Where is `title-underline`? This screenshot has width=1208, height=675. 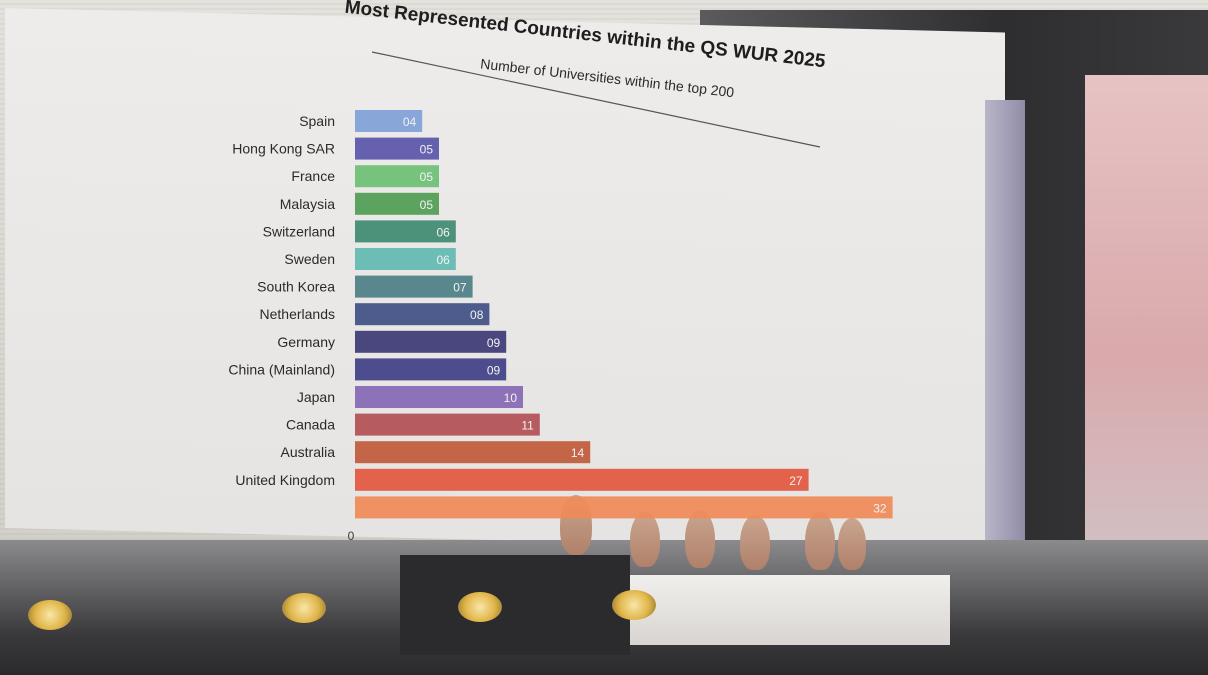
title-underline is located at coordinates (596, 99).